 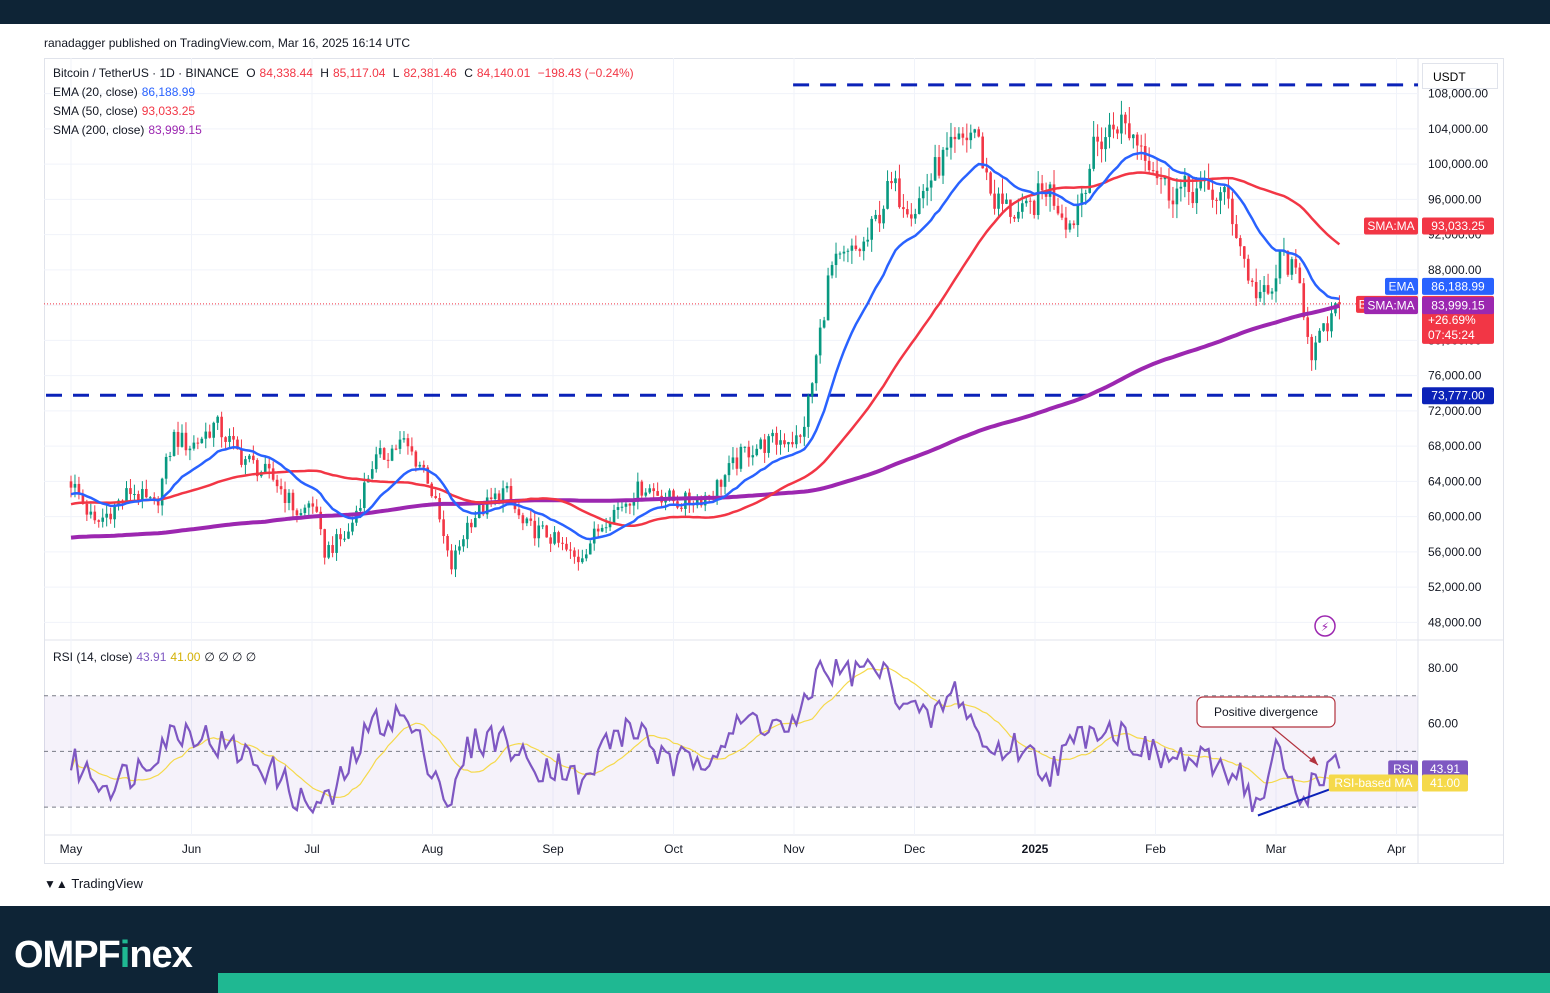 What do you see at coordinates (124, 92) in the screenshot?
I see `legend-ema: EMA (20, close) 86,188.99` at bounding box center [124, 92].